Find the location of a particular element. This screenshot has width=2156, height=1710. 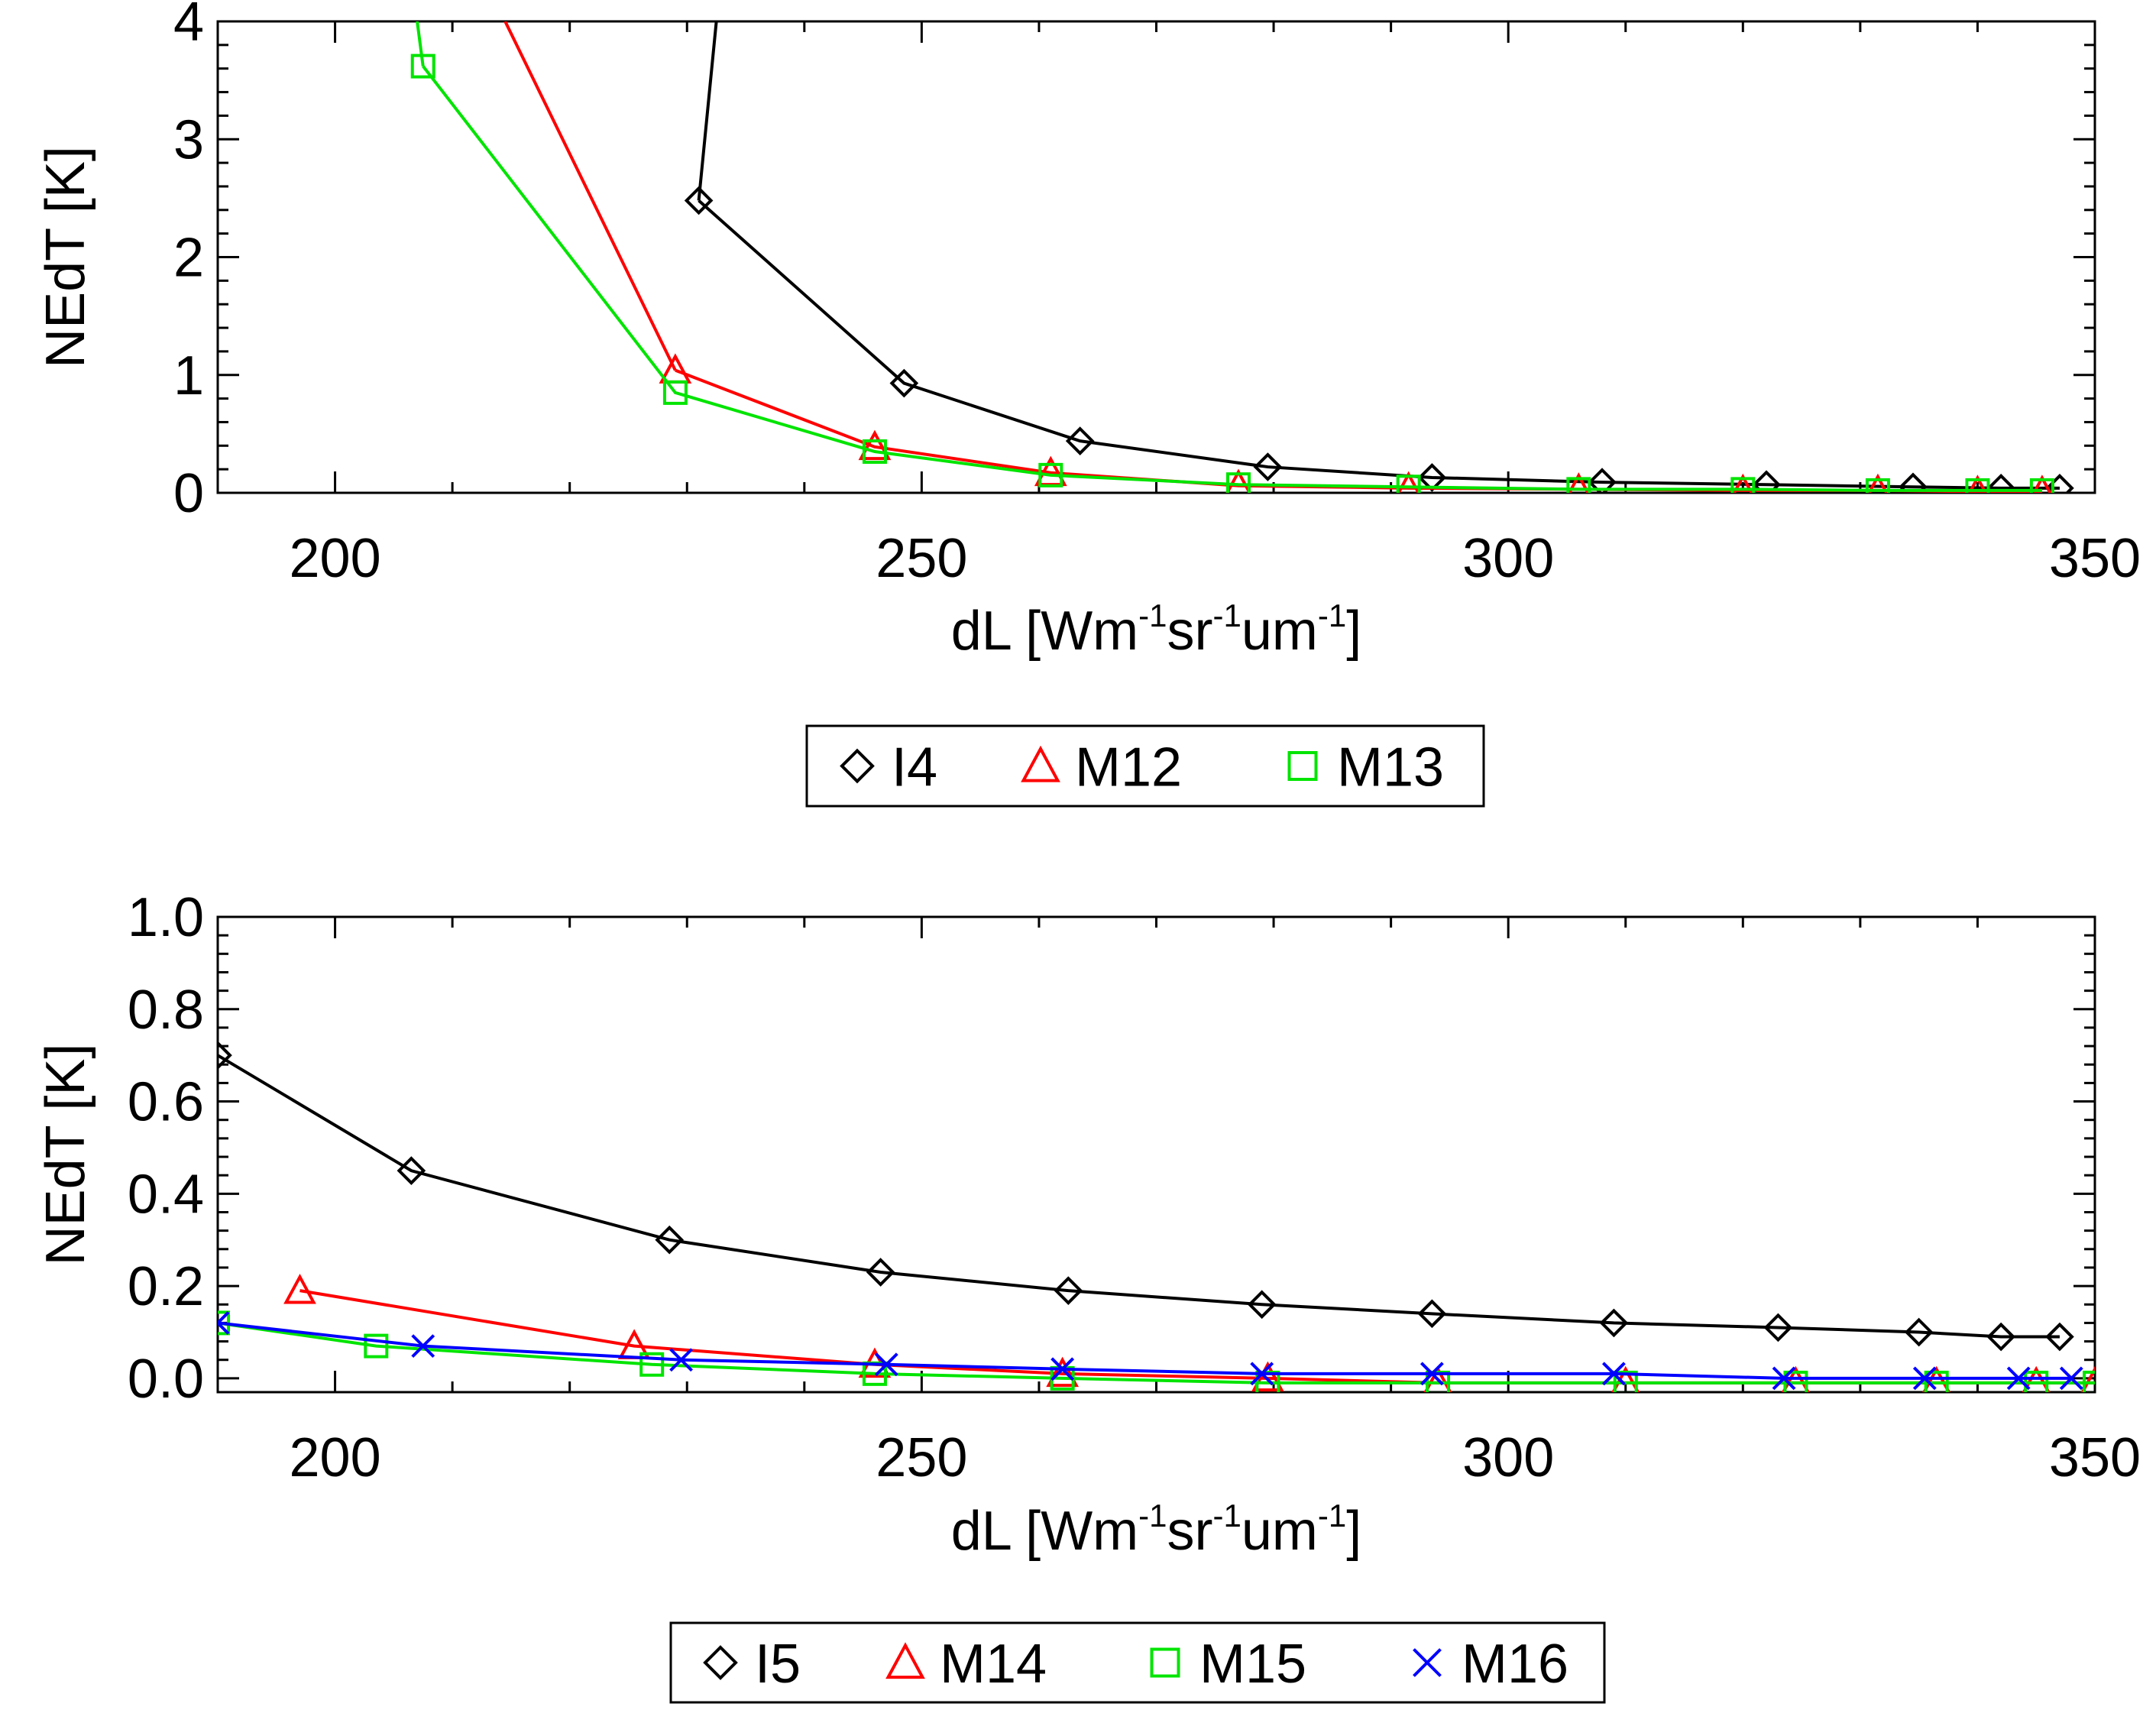

y-tick-label: 0.2 is located at coordinates (166, 1286).